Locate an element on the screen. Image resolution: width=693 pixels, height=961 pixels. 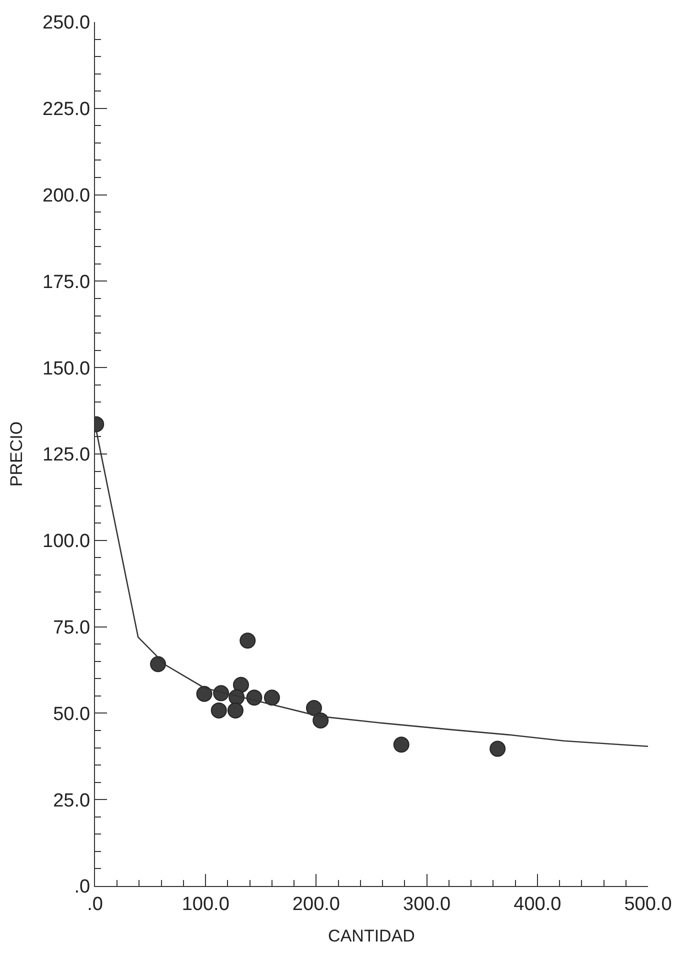
y-axis-title: PRECIO is located at coordinates (16, 454).